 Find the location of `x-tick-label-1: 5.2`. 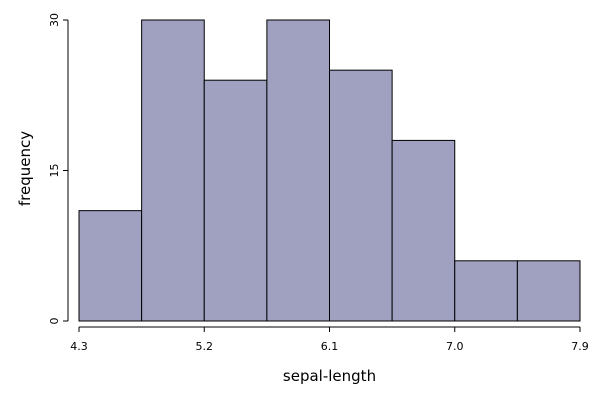

x-tick-label-1: 5.2 is located at coordinates (205, 346).